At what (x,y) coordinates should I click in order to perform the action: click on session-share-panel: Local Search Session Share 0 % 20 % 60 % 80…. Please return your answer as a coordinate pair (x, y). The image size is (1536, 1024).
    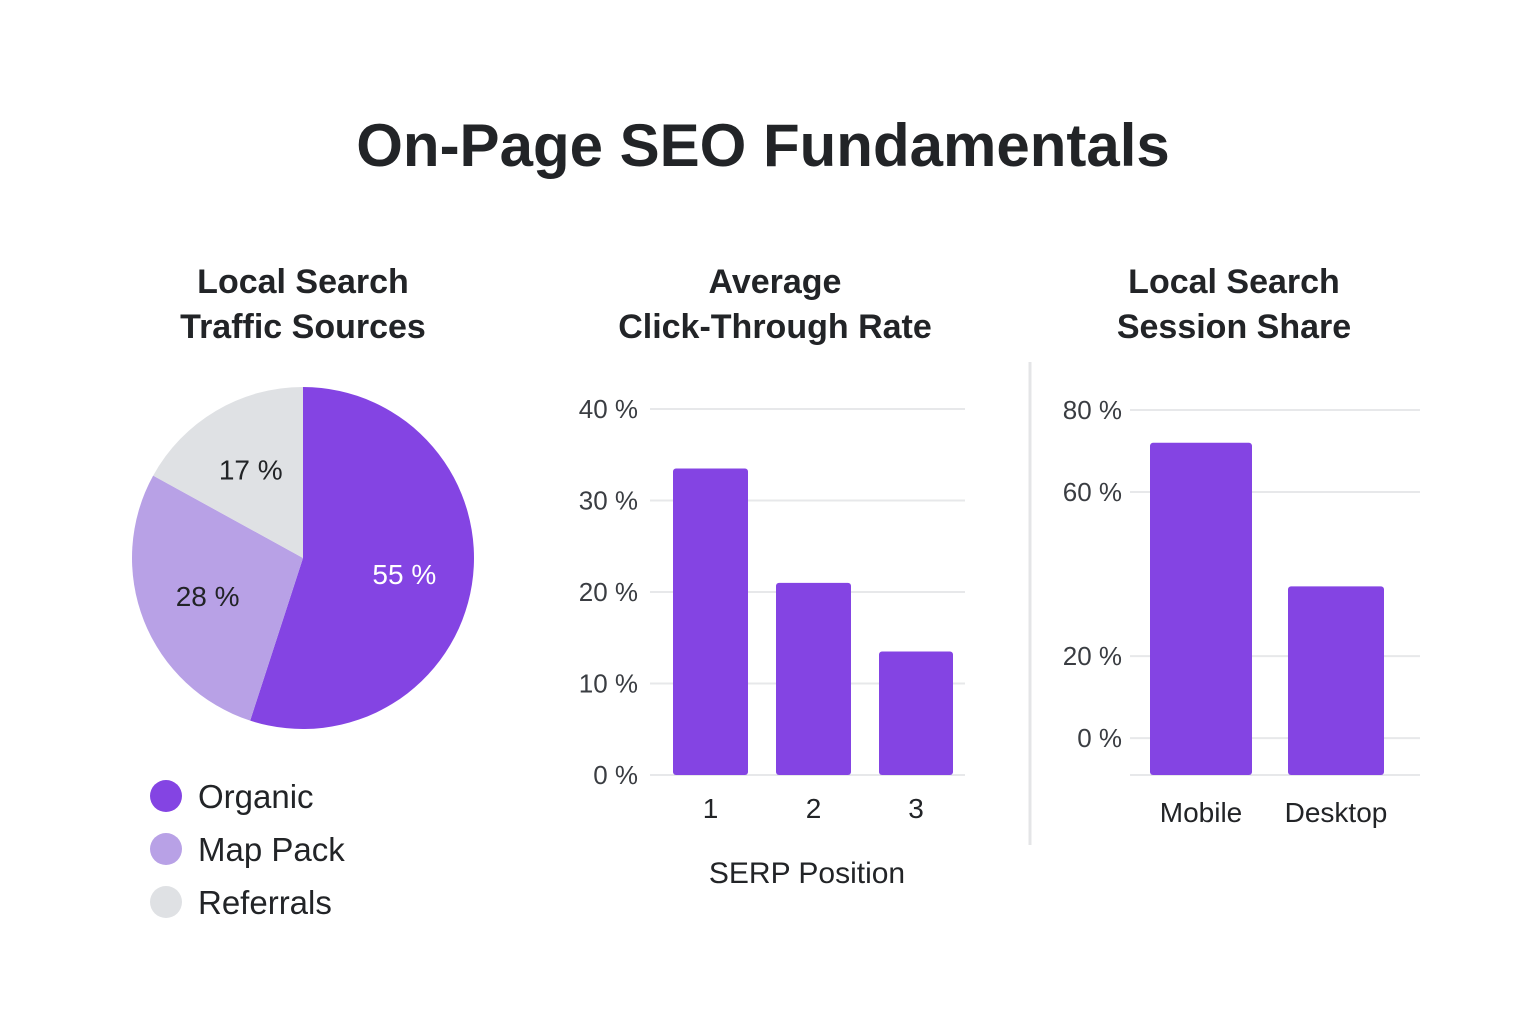
    Looking at the image, I should click on (1241, 545).